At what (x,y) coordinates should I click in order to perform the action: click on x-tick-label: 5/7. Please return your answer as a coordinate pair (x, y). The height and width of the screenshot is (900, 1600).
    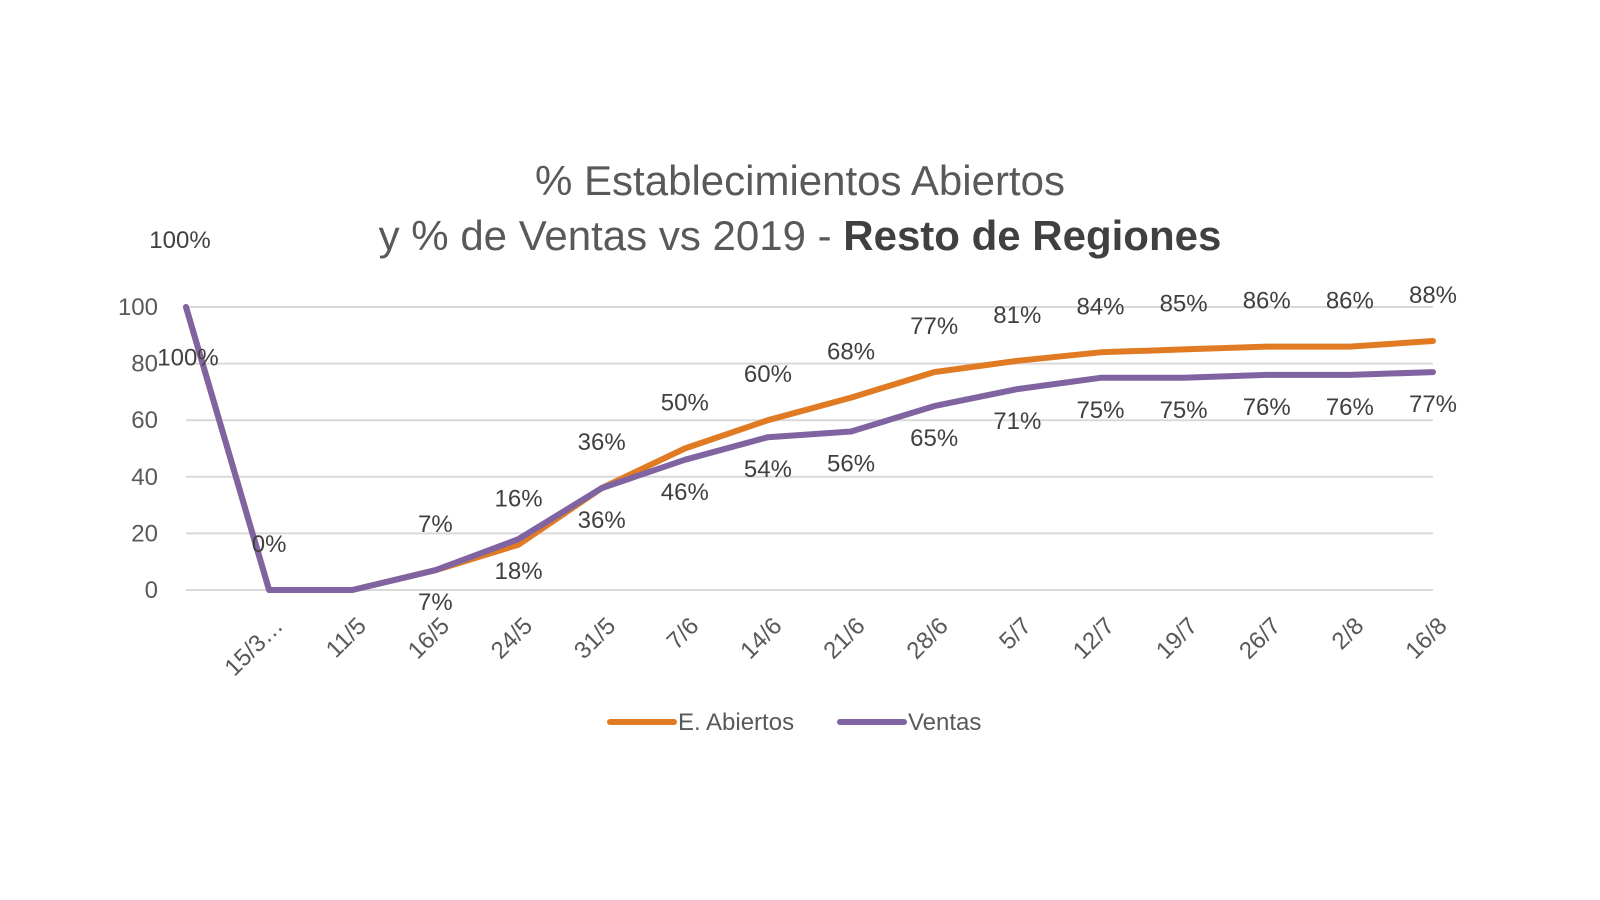
    Looking at the image, I should click on (1015, 633).